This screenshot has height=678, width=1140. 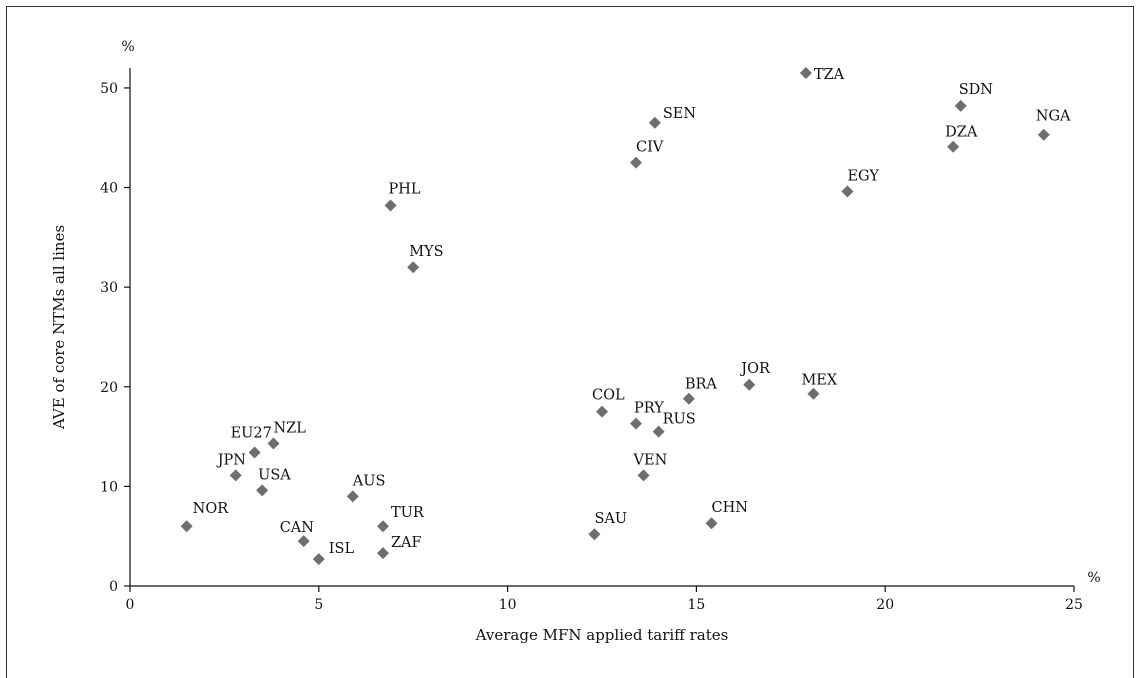 What do you see at coordinates (405, 189) in the screenshot?
I see `point-label-phl: PHL` at bounding box center [405, 189].